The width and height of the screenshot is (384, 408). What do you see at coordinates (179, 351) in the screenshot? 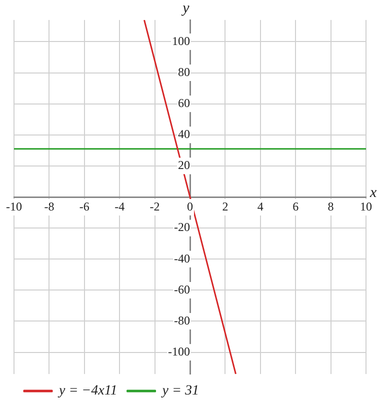
I see `y-tick-label: -100` at bounding box center [179, 351].